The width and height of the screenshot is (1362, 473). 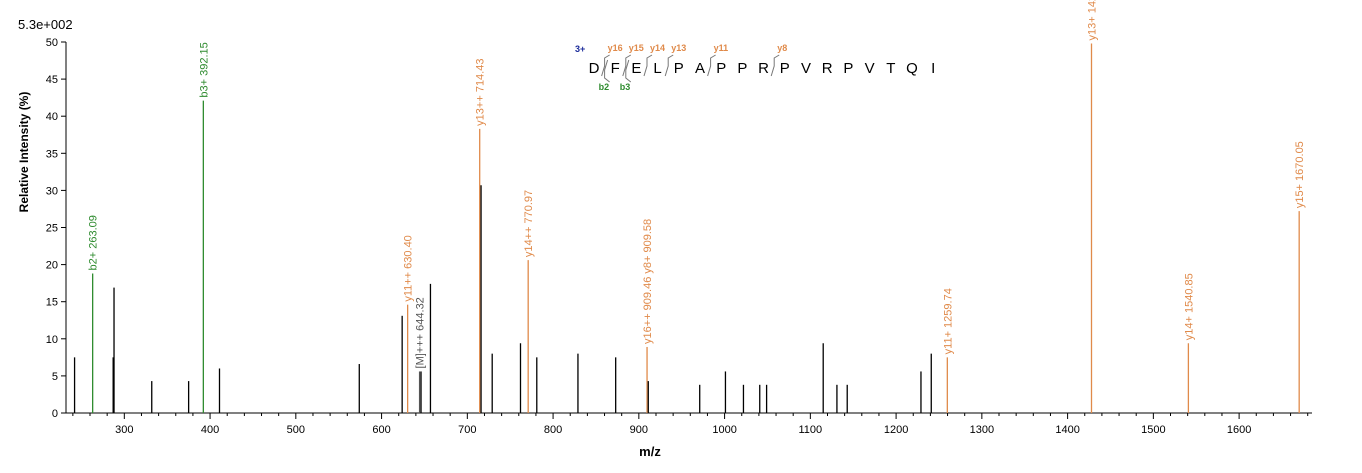 I want to click on y-tick-label: 5, so click(x=55, y=377).